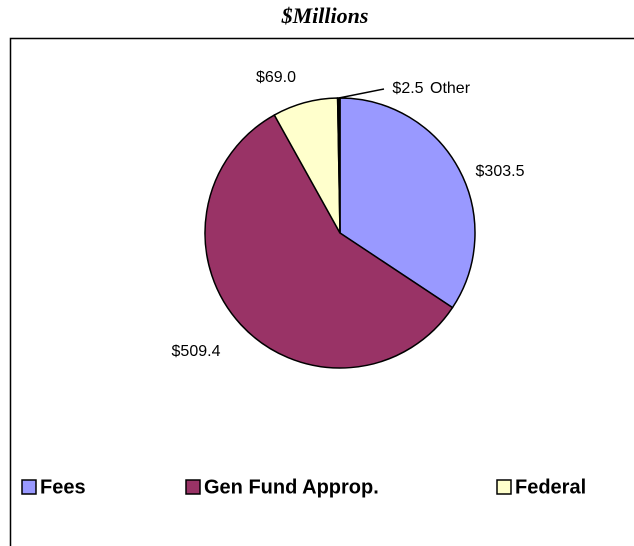  I want to click on chart-title: $Millions, so click(325, 15).